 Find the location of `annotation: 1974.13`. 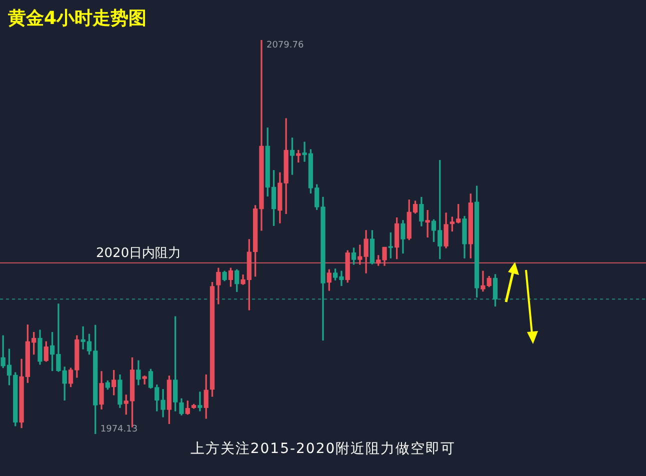

annotation: 1974.13 is located at coordinates (119, 429).